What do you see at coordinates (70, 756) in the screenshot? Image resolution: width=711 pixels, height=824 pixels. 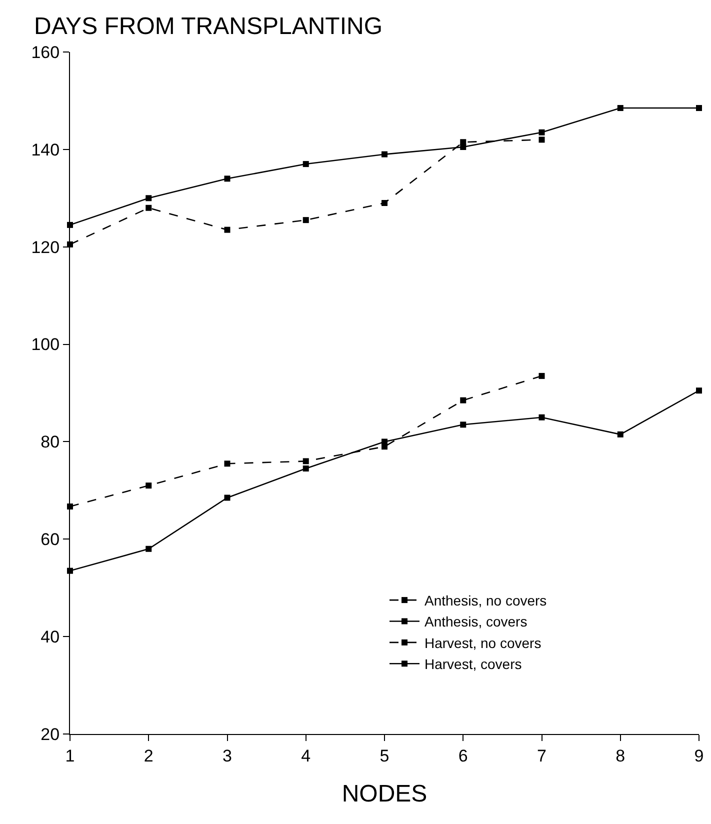 I see `x-tick-label: 1` at bounding box center [70, 756].